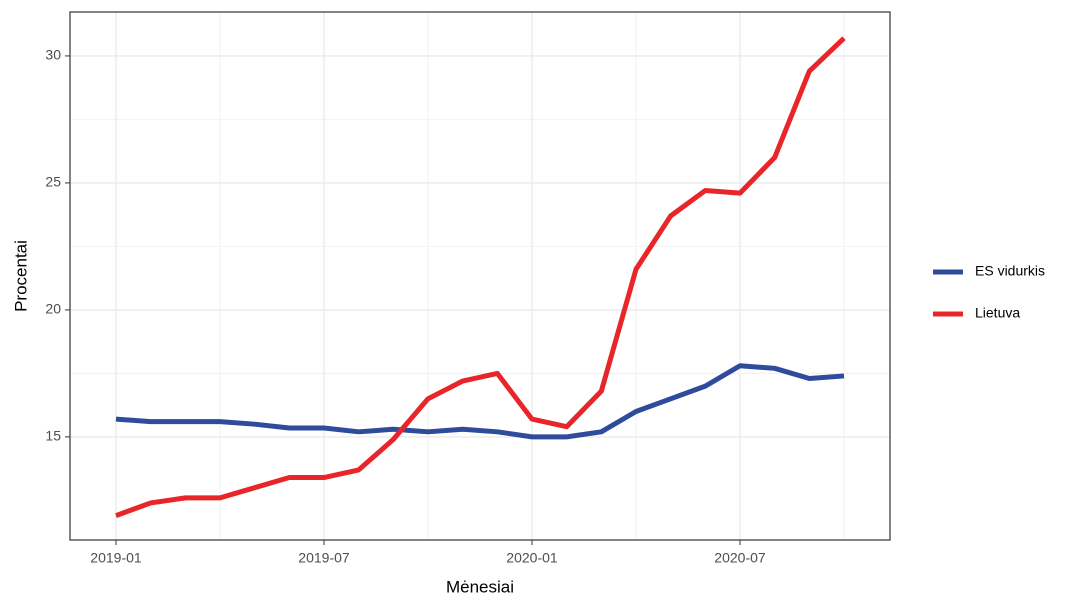 The image size is (1091, 605). What do you see at coordinates (532, 558) in the screenshot?
I see `x-tick-label: 2020-01` at bounding box center [532, 558].